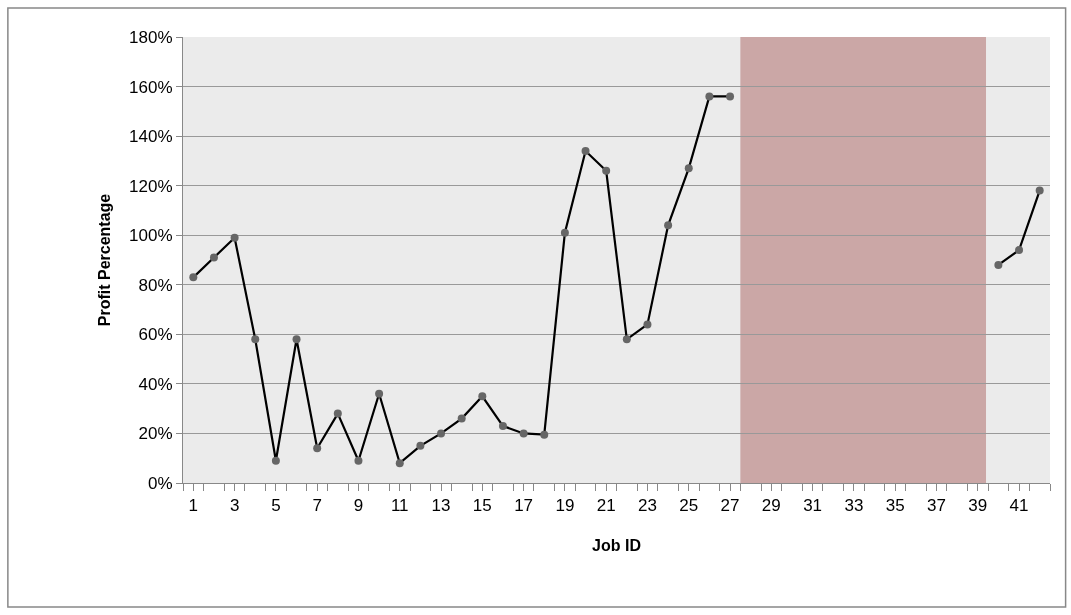 This screenshot has height=615, width=1071. I want to click on y-tick-label: 80%, so click(155, 285).